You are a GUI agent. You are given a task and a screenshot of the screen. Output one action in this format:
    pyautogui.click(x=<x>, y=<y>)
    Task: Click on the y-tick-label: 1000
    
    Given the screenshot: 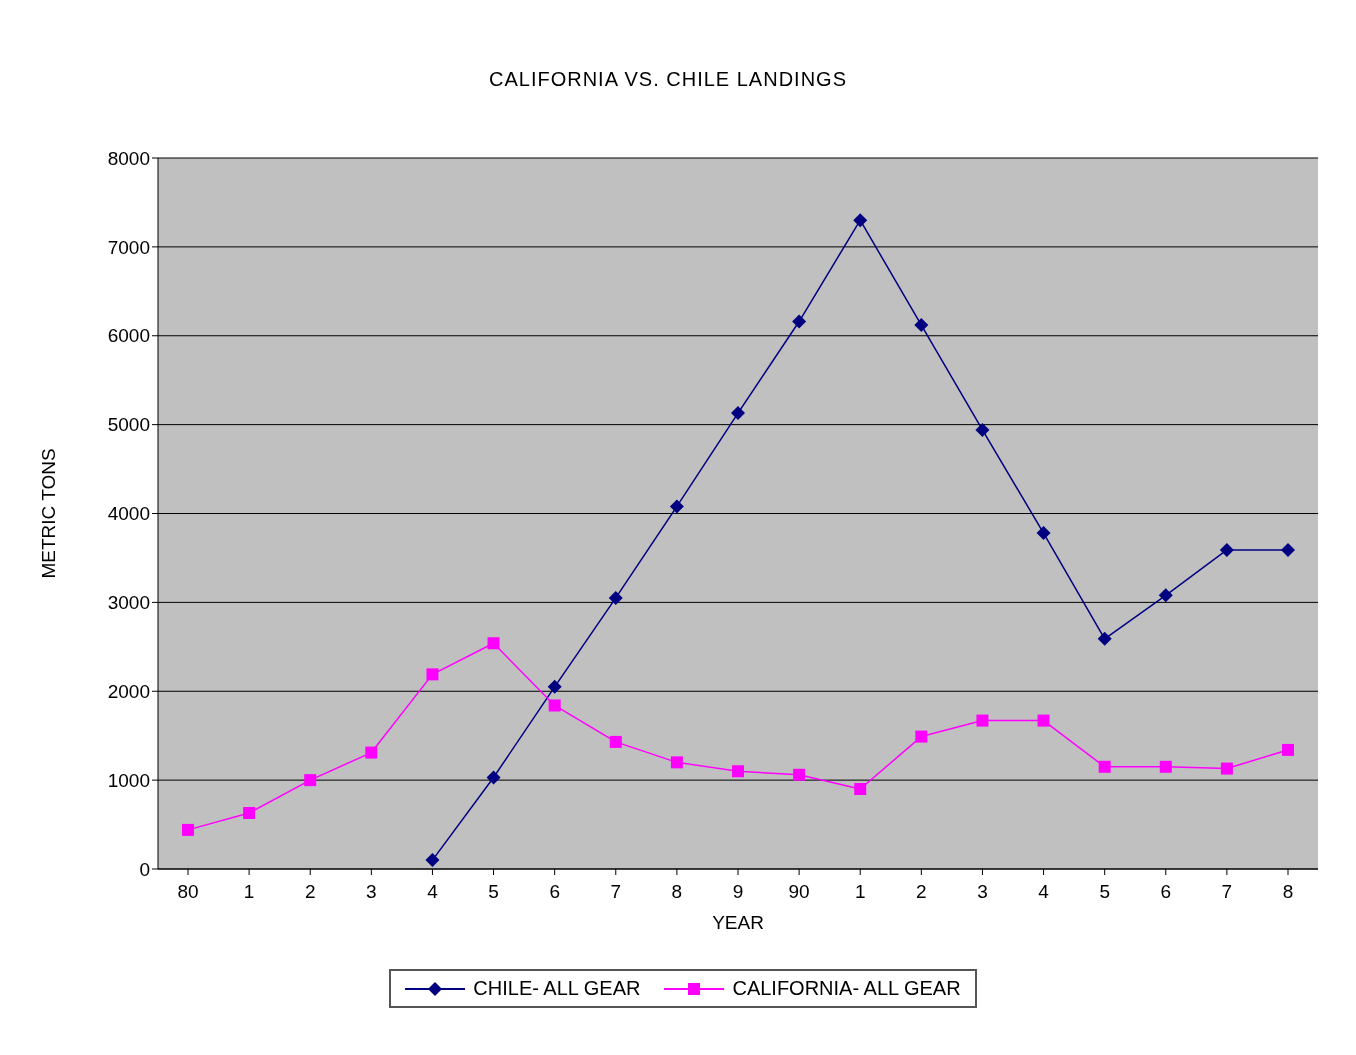 What is the action you would take?
    pyautogui.click(x=128, y=780)
    